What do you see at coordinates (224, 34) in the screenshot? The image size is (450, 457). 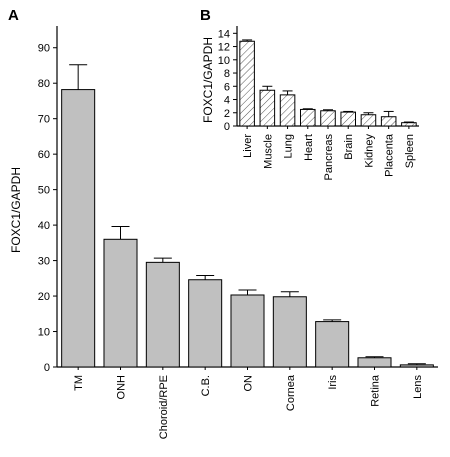 I see `panel-b-y-tick-label: 14` at bounding box center [224, 34].